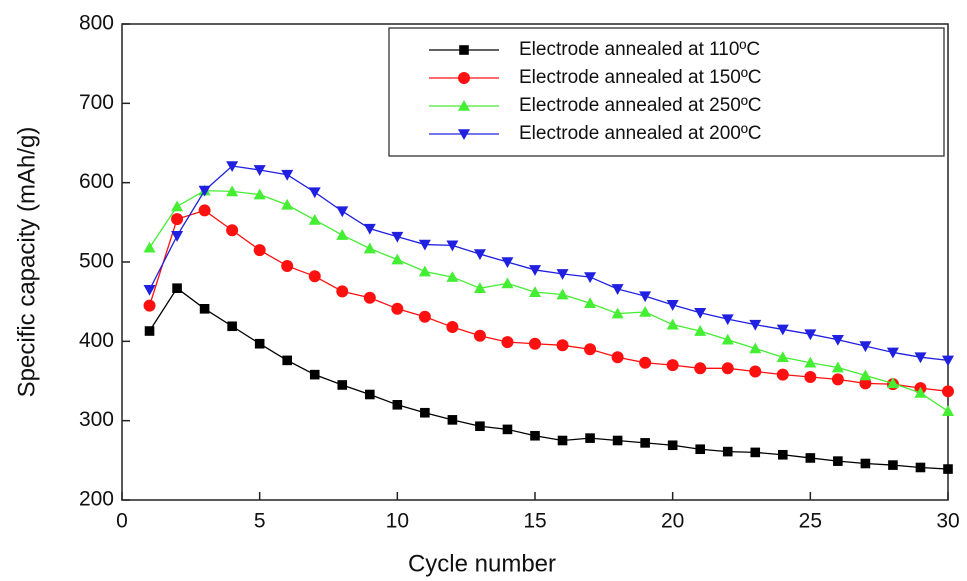  I want to click on y-tick-label: 800, so click(96, 23).